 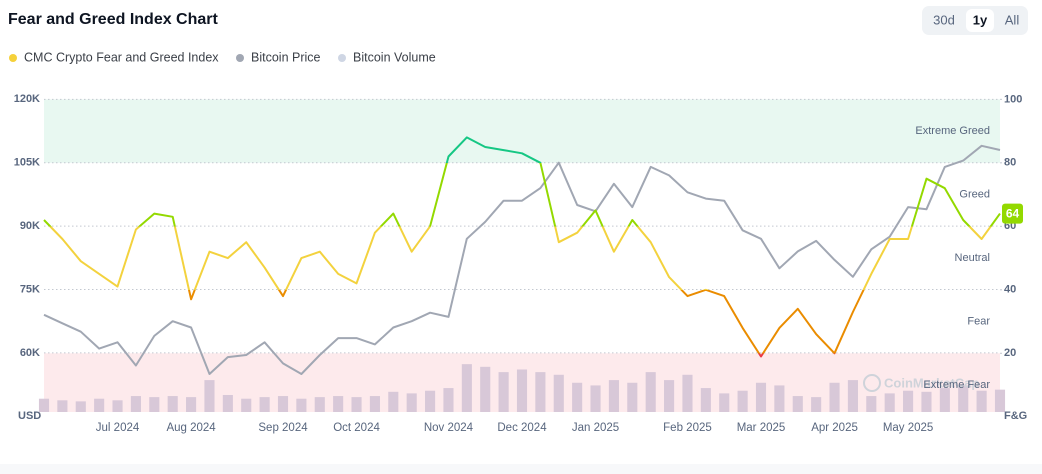 What do you see at coordinates (522, 131) in the screenshot?
I see `zone-band` at bounding box center [522, 131].